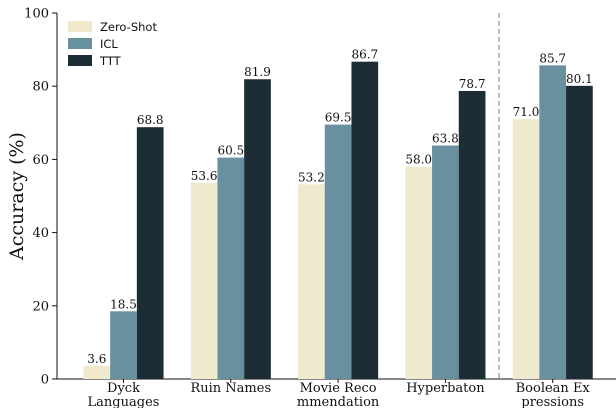  What do you see at coordinates (526, 112) in the screenshot?
I see `bar-value-label: 71.0` at bounding box center [526, 112].